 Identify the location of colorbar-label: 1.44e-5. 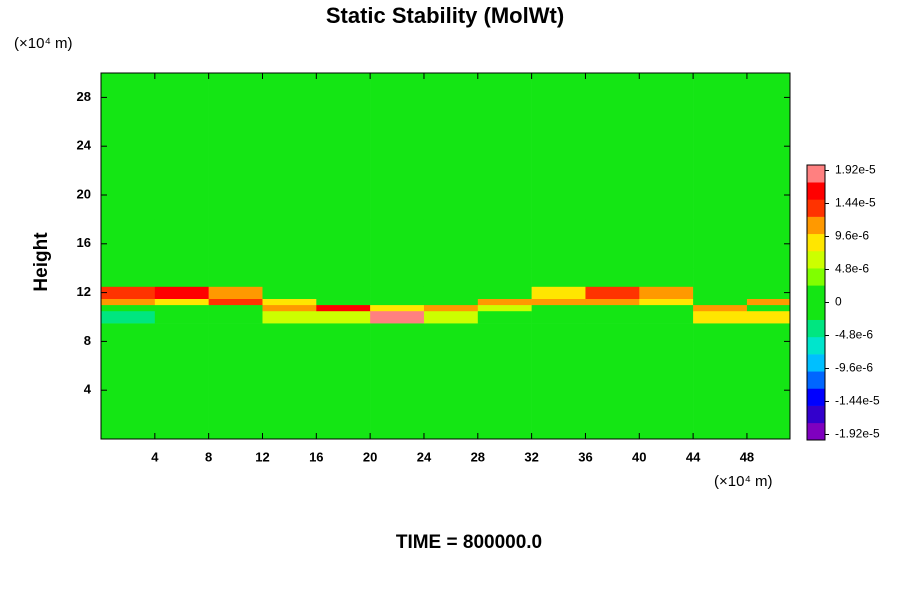
(855, 203).